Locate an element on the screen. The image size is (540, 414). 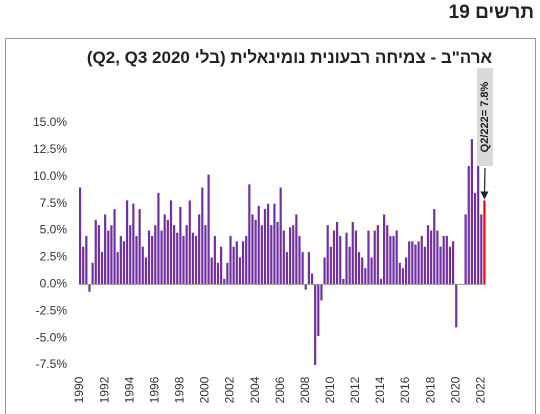
x-tick-label: 2010 is located at coordinates (330, 389).